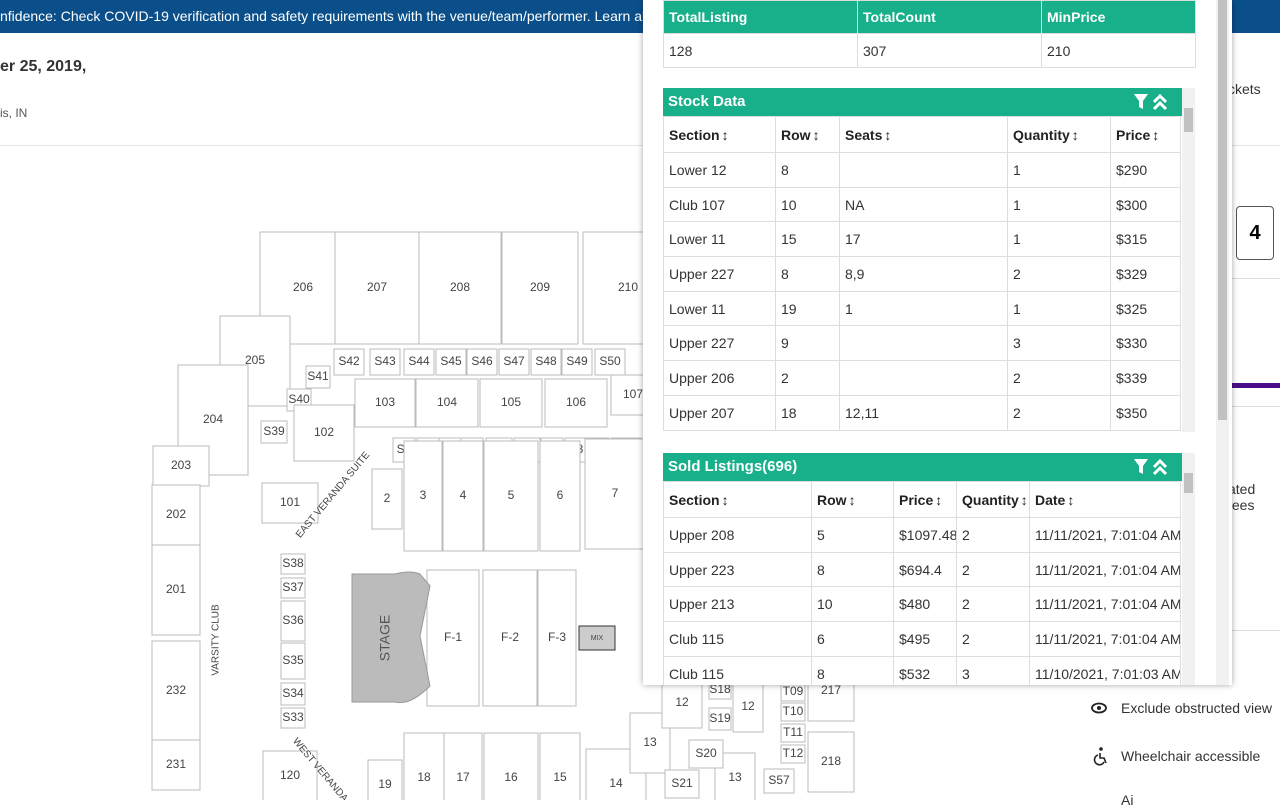  What do you see at coordinates (1105, 569) in the screenshot?
I see `table-cell: 11/11/2021, 7:01:04 AM` at bounding box center [1105, 569].